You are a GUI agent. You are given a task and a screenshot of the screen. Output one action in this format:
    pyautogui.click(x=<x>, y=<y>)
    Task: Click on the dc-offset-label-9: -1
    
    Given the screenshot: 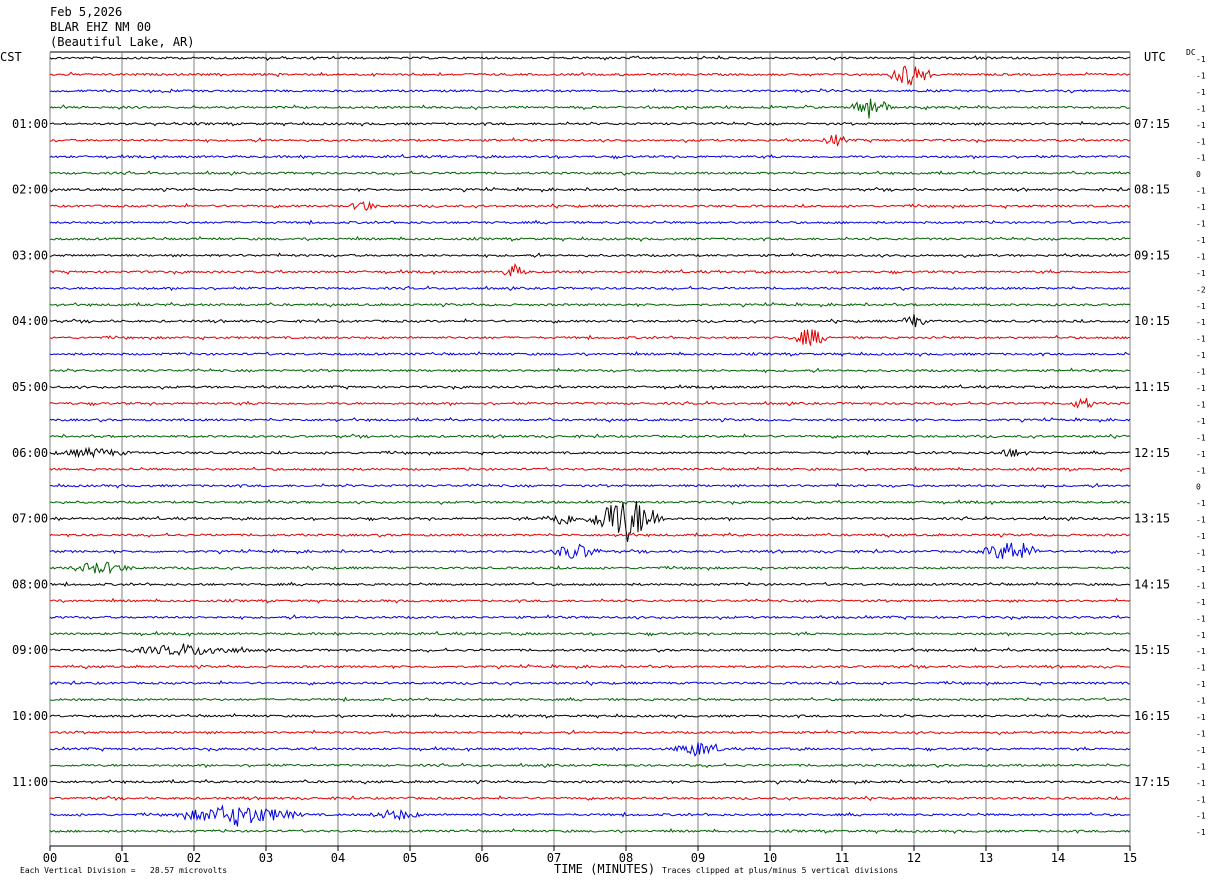 What is the action you would take?
    pyautogui.click(x=1201, y=191)
    